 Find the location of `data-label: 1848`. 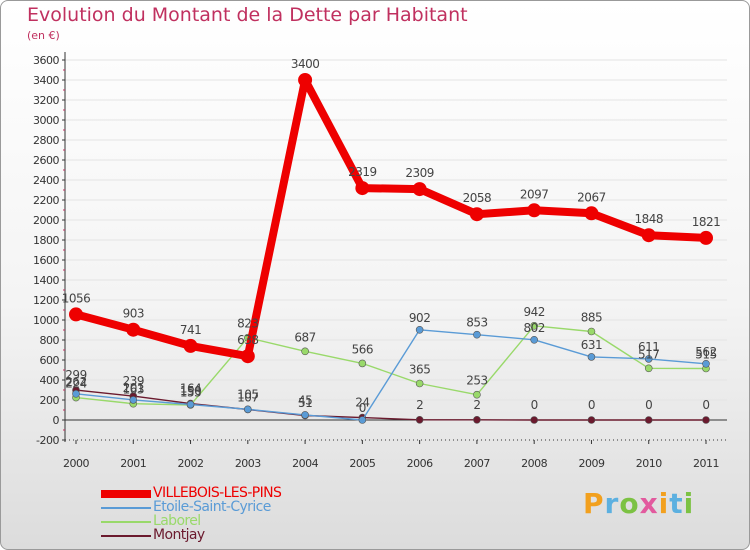

data-label: 1848 is located at coordinates (648, 219).